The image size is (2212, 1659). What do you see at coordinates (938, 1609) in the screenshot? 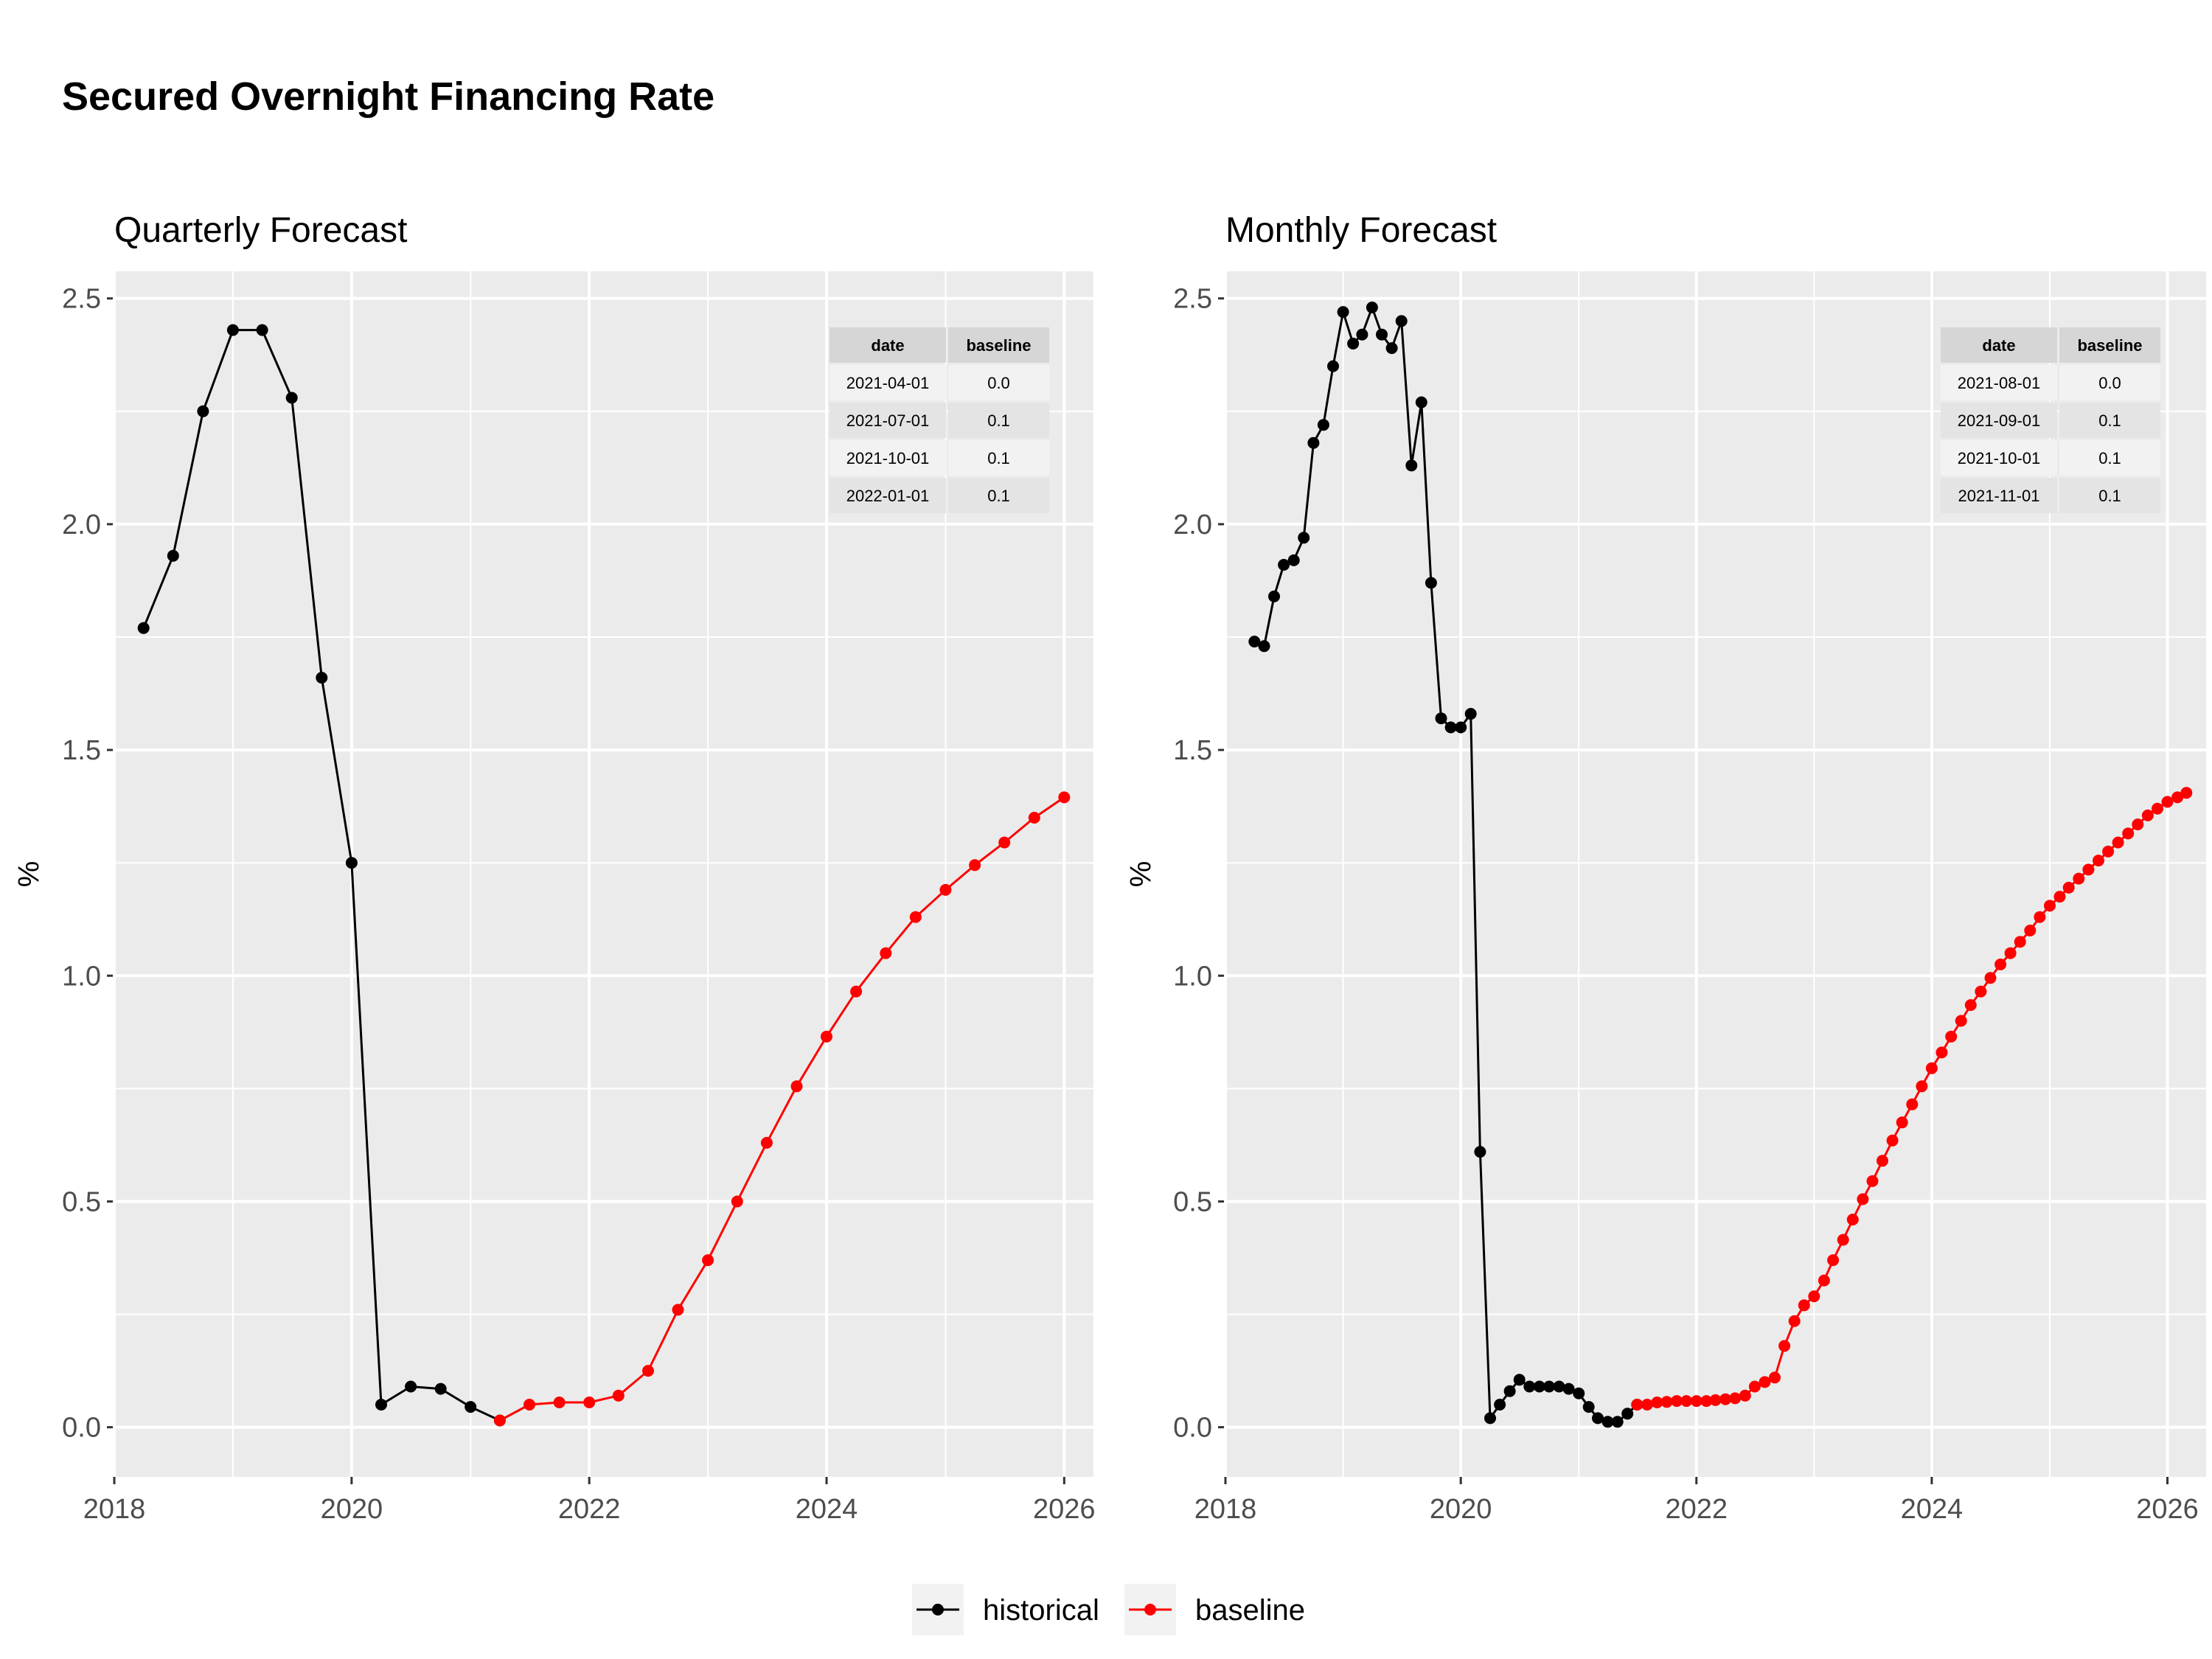
I see `legend-key-point-historical` at bounding box center [938, 1609].